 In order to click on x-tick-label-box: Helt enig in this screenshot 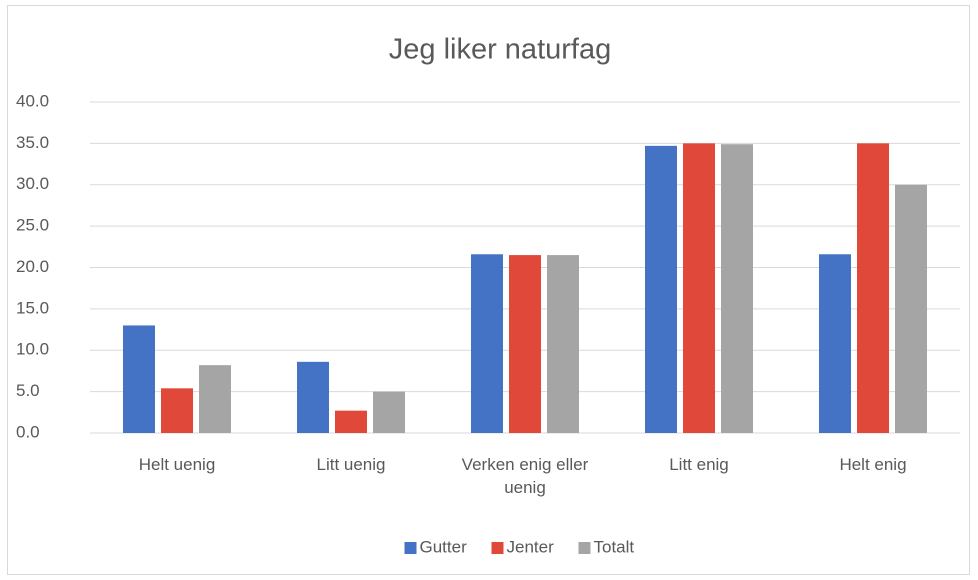, I will do `click(873, 464)`.